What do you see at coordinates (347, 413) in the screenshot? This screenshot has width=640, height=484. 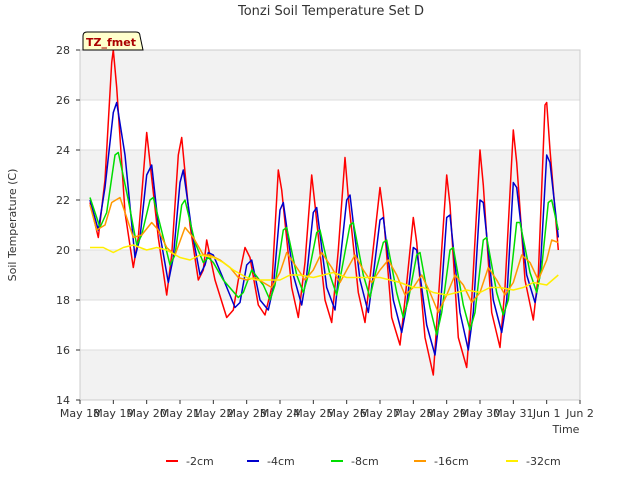 I see `x-tick-label: May 26` at bounding box center [347, 413].